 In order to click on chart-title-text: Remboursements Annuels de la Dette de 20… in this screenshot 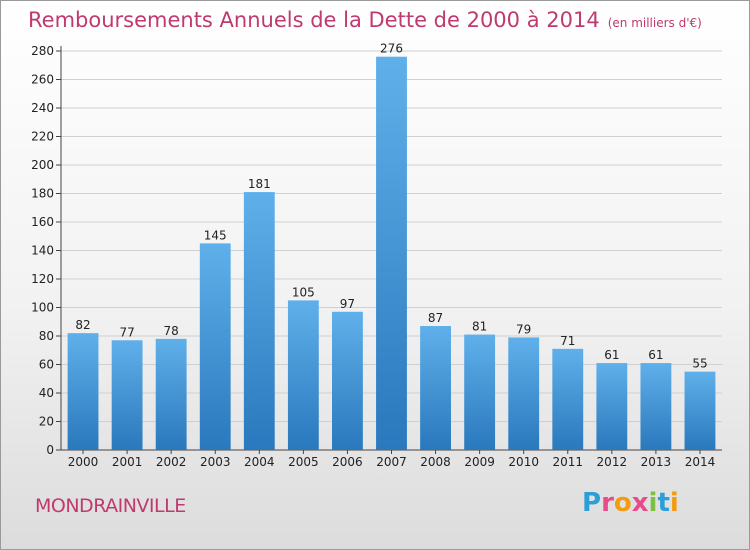, I will do `click(314, 20)`.